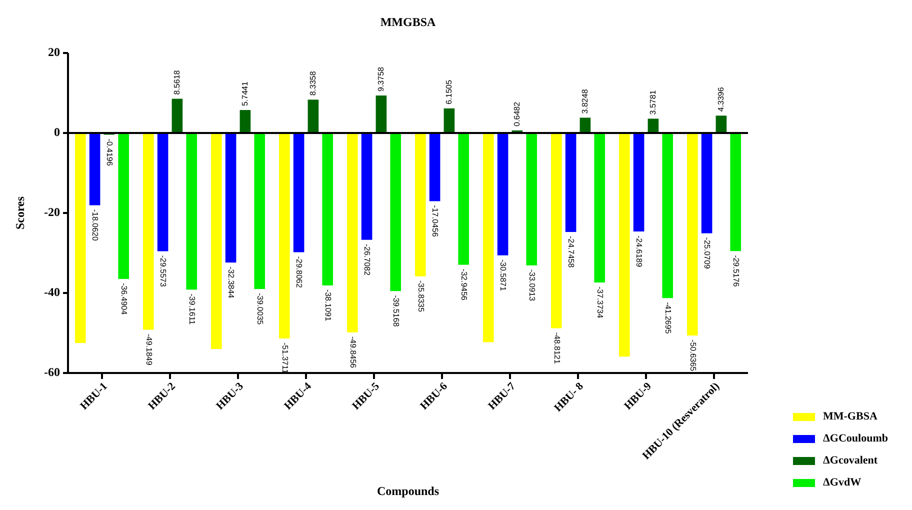 The image size is (912, 510). What do you see at coordinates (435, 221) in the screenshot?
I see `data-label: -17.0456` at bounding box center [435, 221].